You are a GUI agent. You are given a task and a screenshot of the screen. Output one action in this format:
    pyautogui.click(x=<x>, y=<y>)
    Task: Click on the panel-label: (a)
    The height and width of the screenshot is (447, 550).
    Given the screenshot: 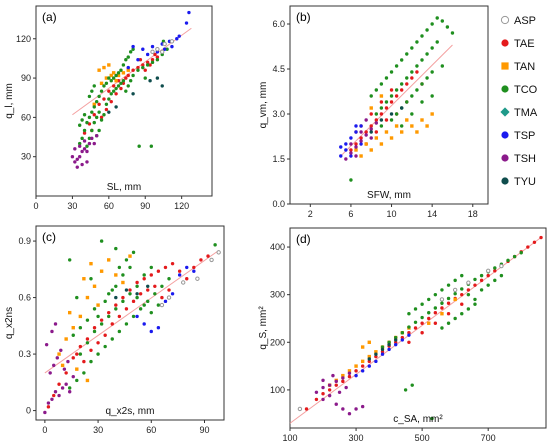 What is the action you would take?
    pyautogui.click(x=49, y=17)
    